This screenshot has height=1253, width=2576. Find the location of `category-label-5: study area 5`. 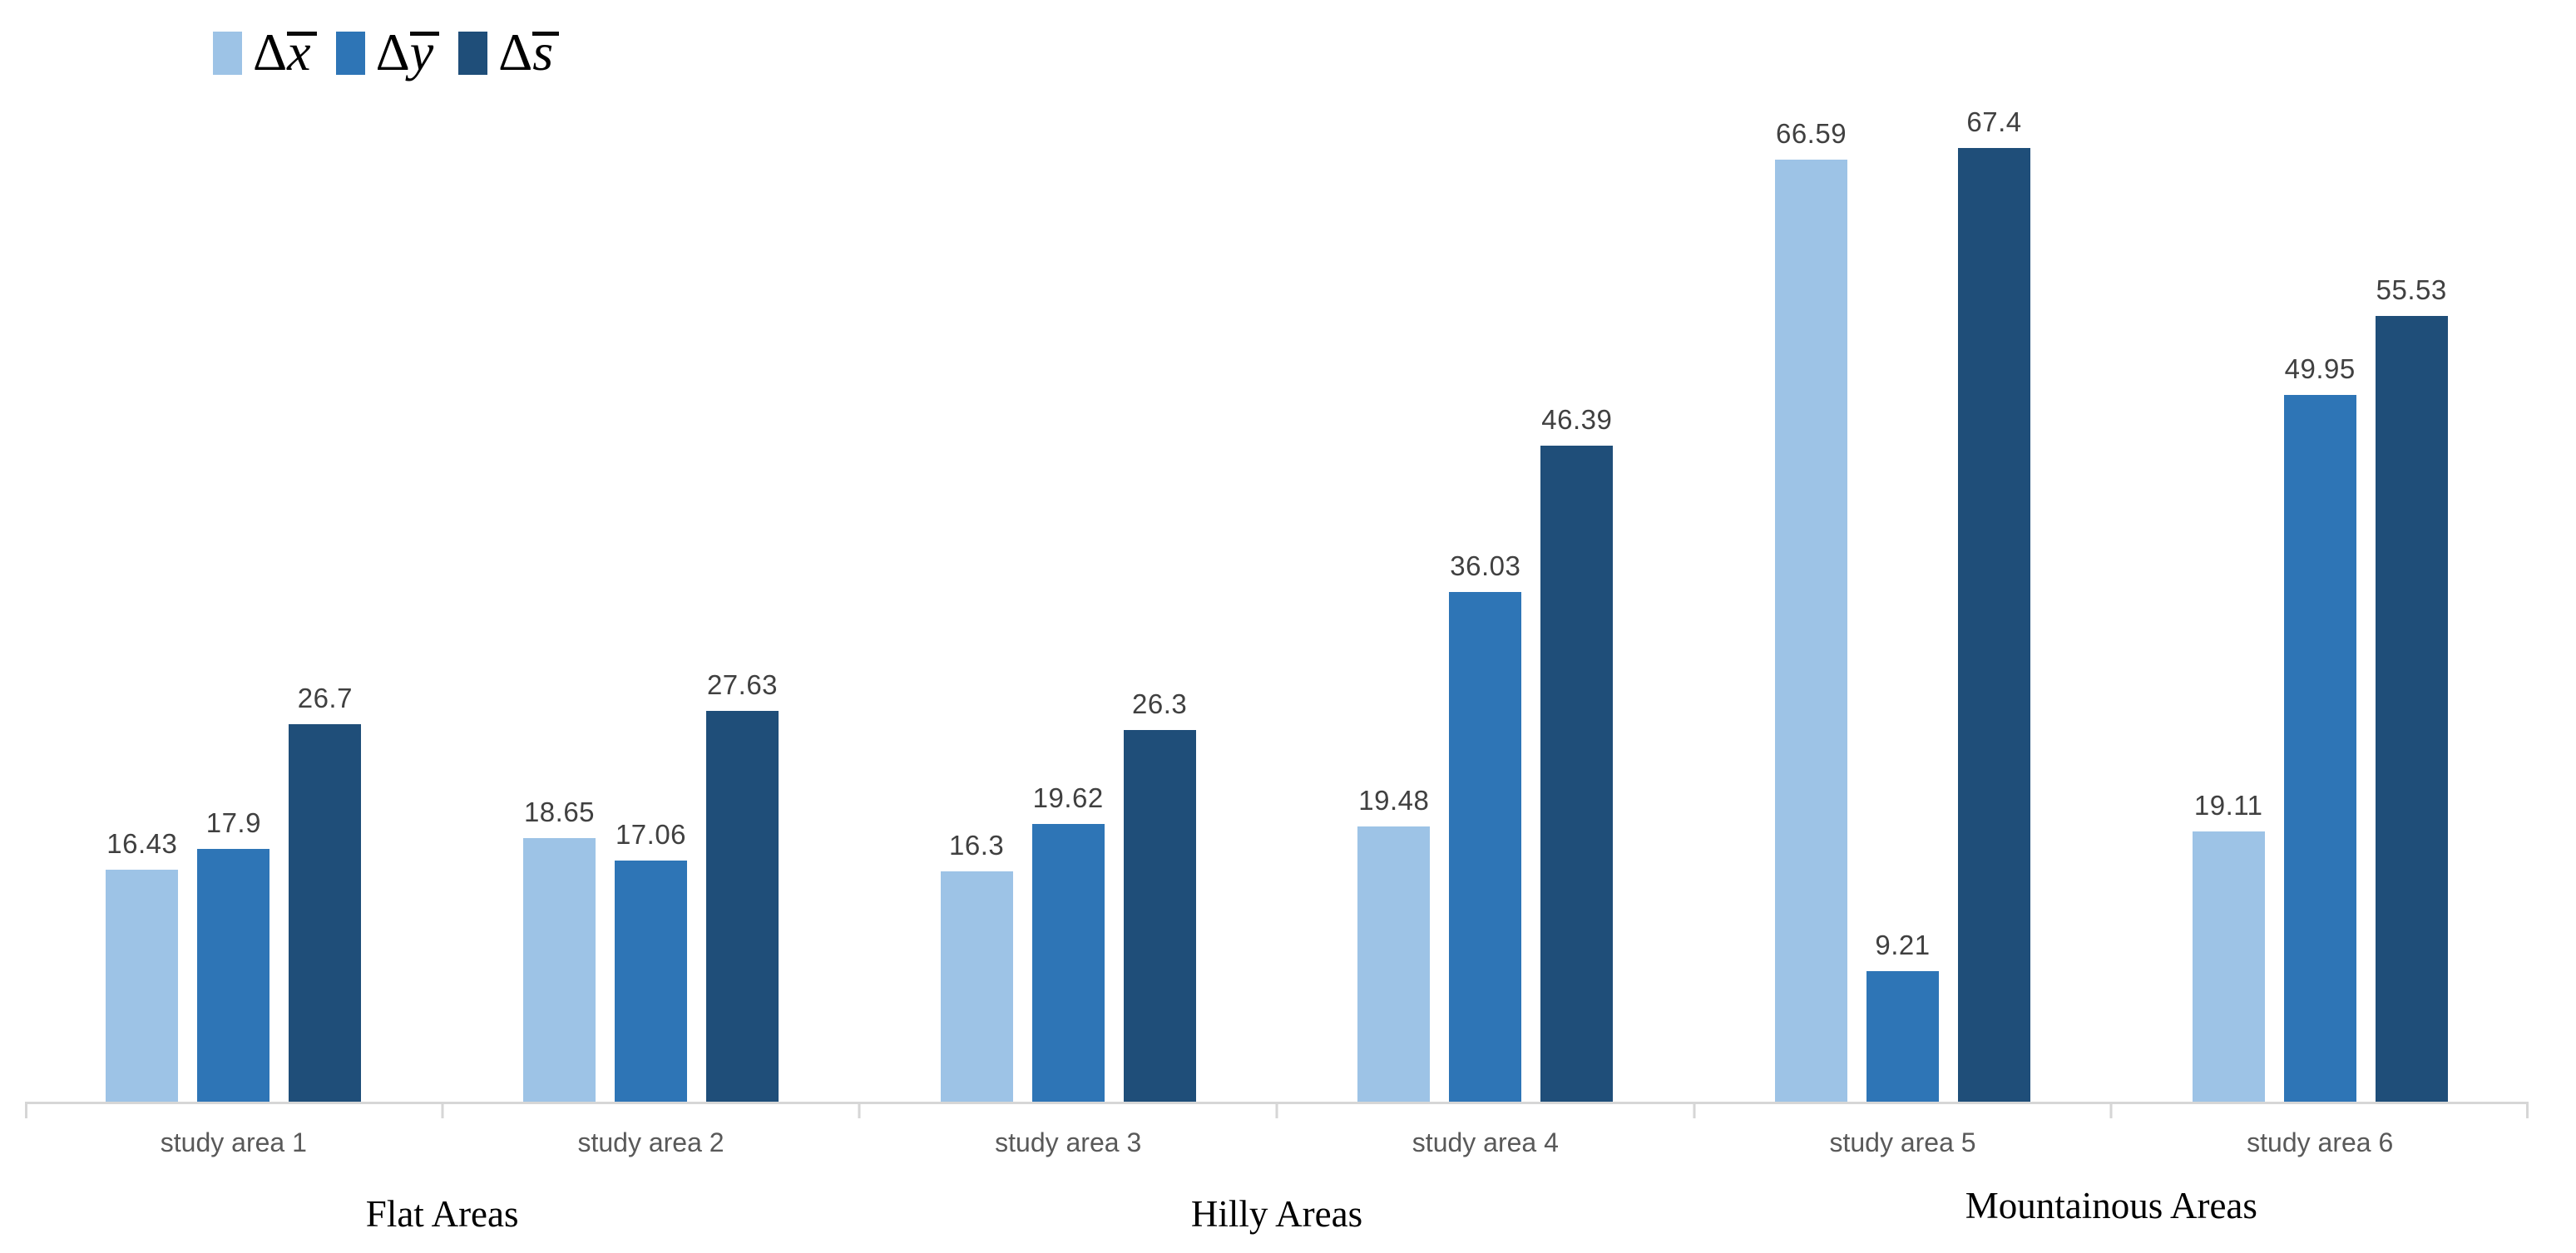

category-label-5: study area 5 is located at coordinates (1903, 1142).